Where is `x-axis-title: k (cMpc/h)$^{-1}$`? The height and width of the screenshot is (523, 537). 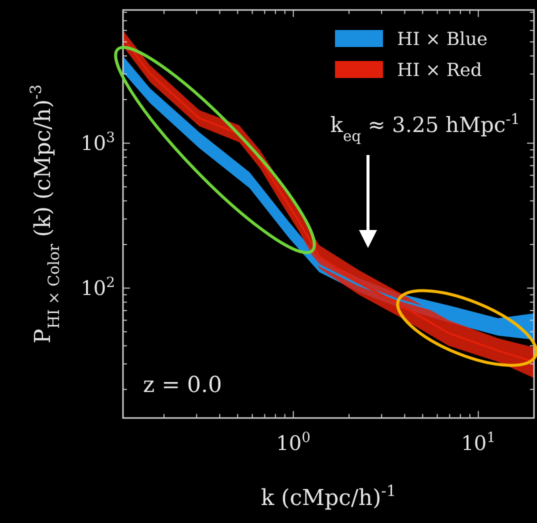 x-axis-title: k (cMpc/h)$^{-1}$ is located at coordinates (328, 496).